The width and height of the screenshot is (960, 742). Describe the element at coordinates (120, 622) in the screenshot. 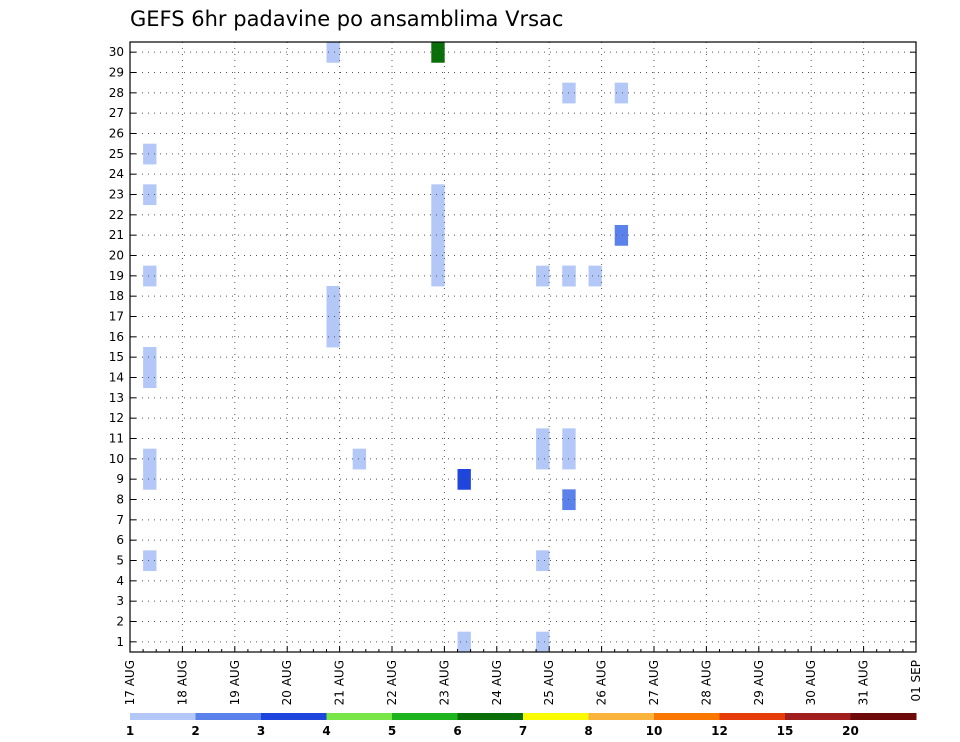

I see `y-tick-label: 2` at that location.